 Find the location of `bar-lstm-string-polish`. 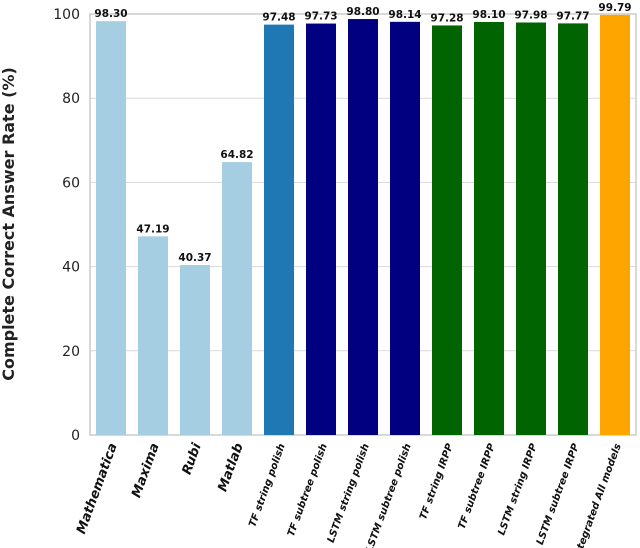

bar-lstm-string-polish is located at coordinates (363, 227).